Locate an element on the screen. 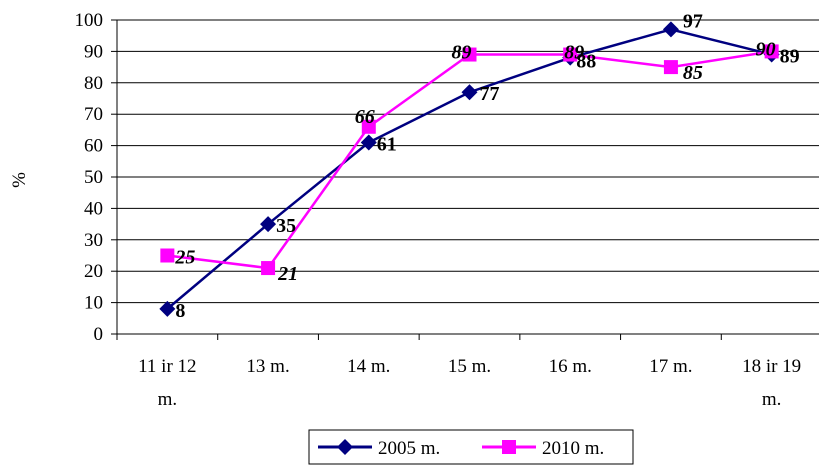 This screenshot has height=468, width=819. y-tick-label: 40 is located at coordinates (93, 208).